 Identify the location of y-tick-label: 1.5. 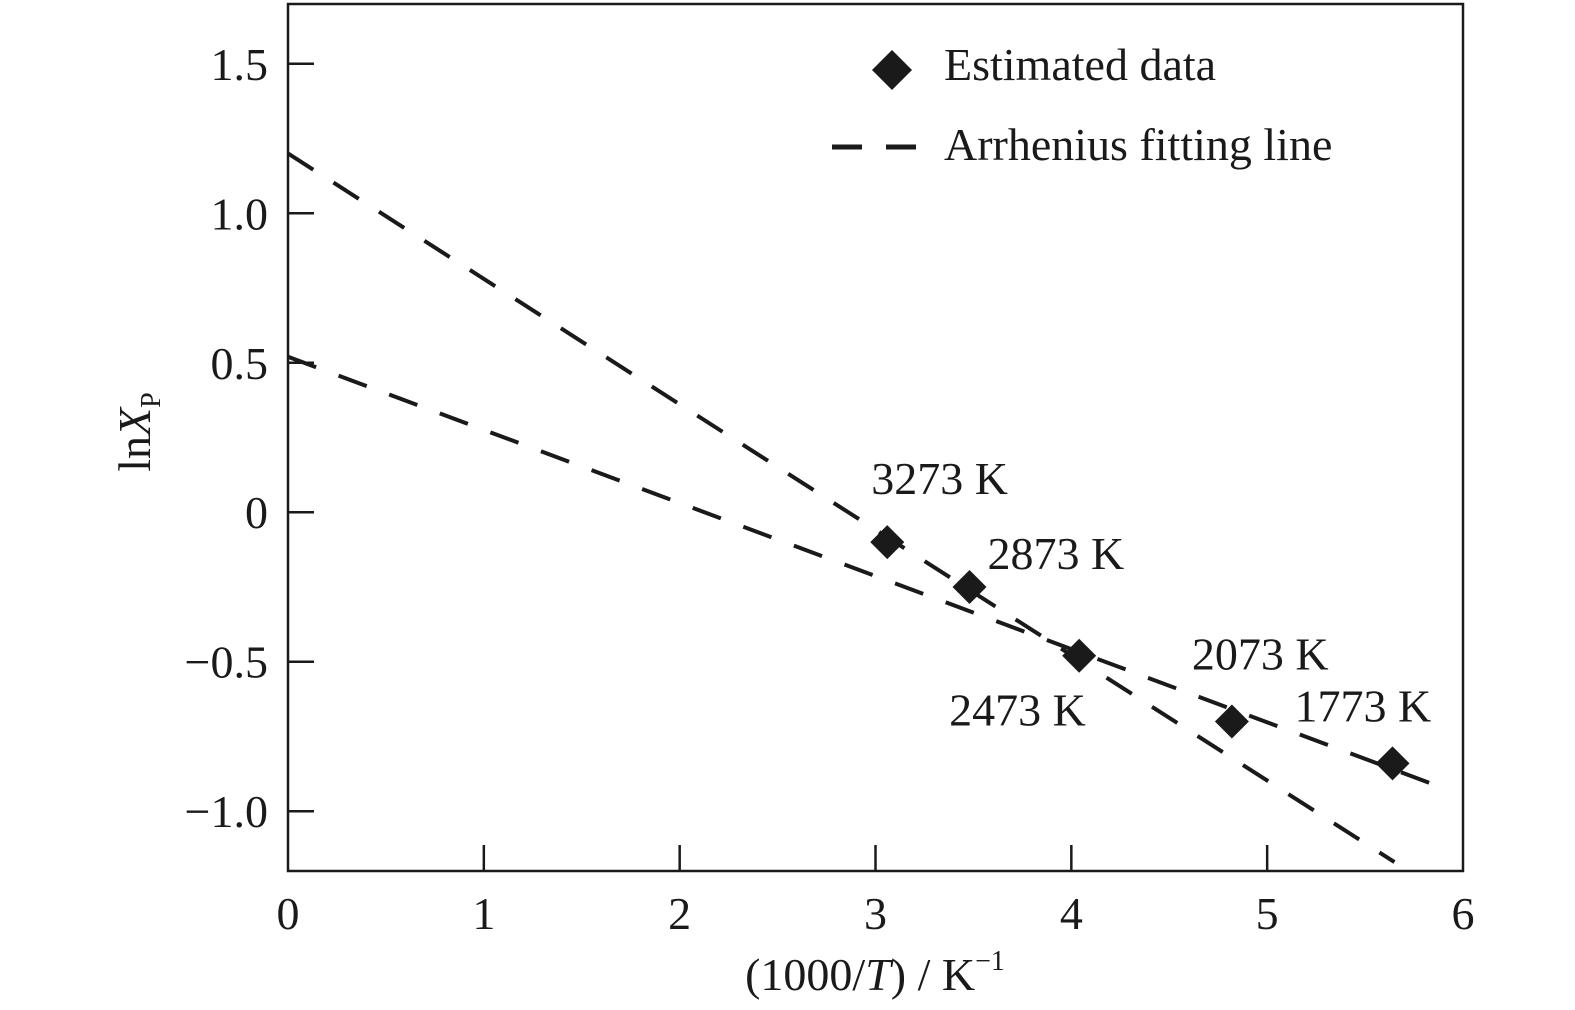
(240, 64).